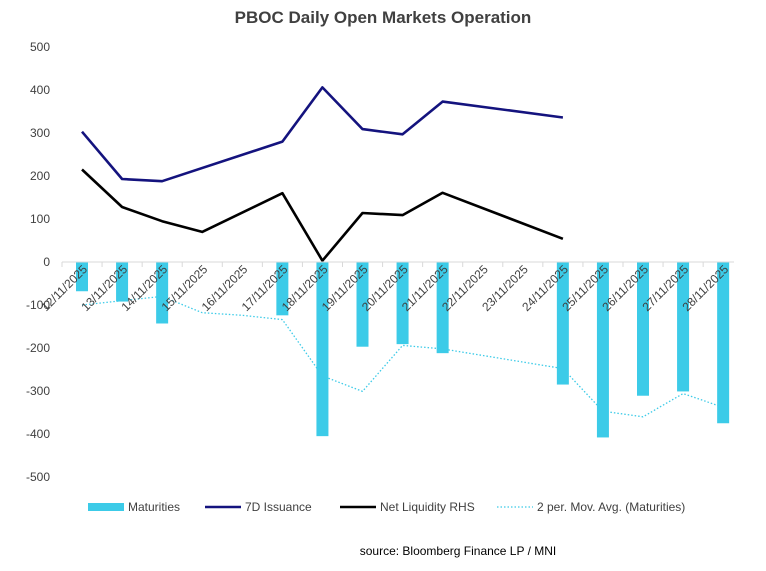 This screenshot has width=766, height=571. Describe the element at coordinates (40, 90) in the screenshot. I see `y-tick-label: 400` at that location.